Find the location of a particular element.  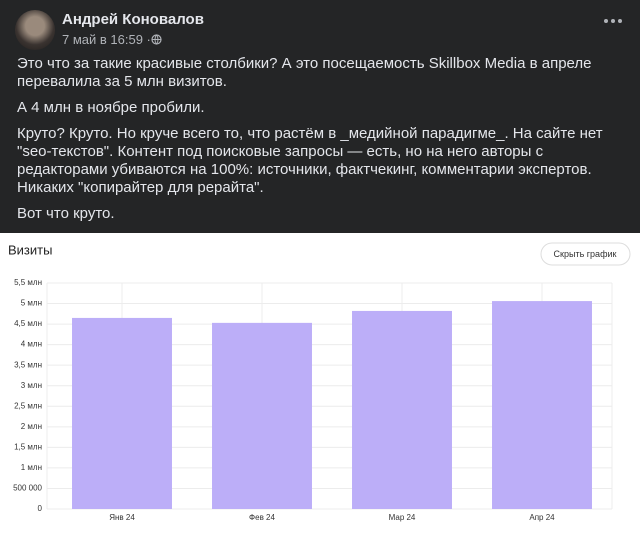

y-tick-label: 3 млн is located at coordinates (31, 385).